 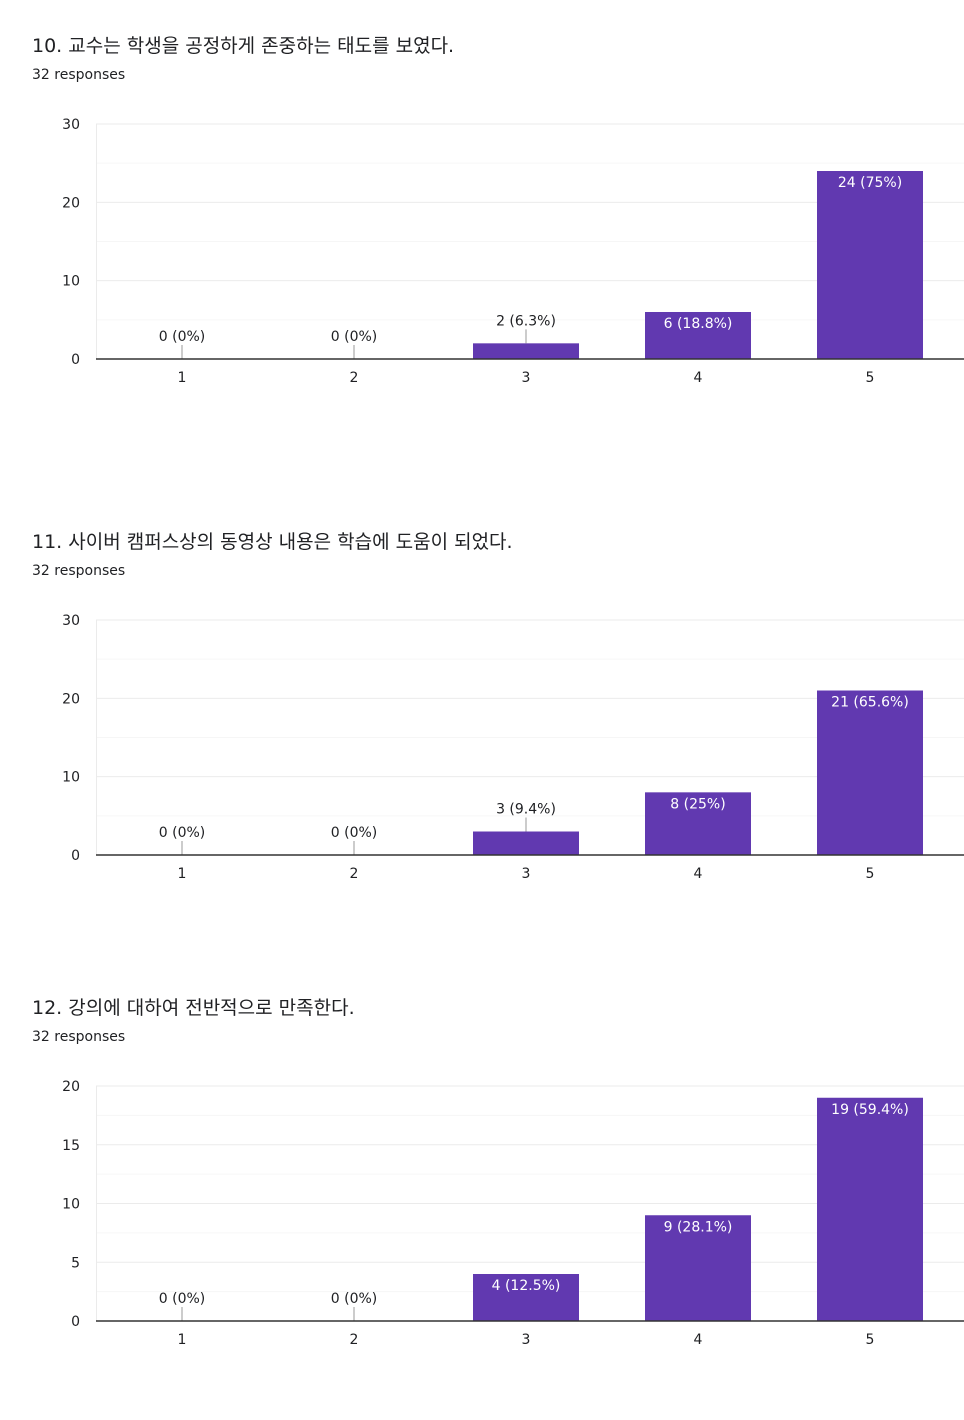 I want to click on data-label: 3 (9.4%), so click(x=526, y=810).